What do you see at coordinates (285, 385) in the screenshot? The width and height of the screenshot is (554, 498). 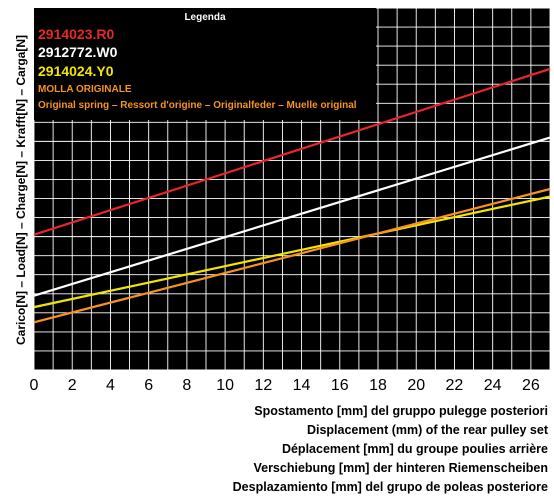 I see `x-tick-labels: 0 2 4 6 8 10 12 14 16 18 20 22 24 26` at bounding box center [285, 385].